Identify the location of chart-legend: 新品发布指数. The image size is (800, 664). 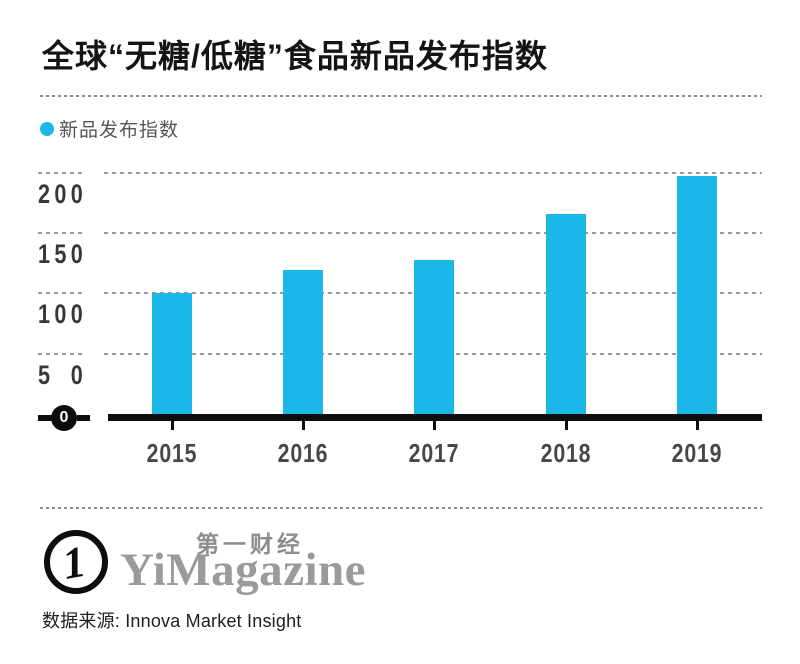
(109, 128).